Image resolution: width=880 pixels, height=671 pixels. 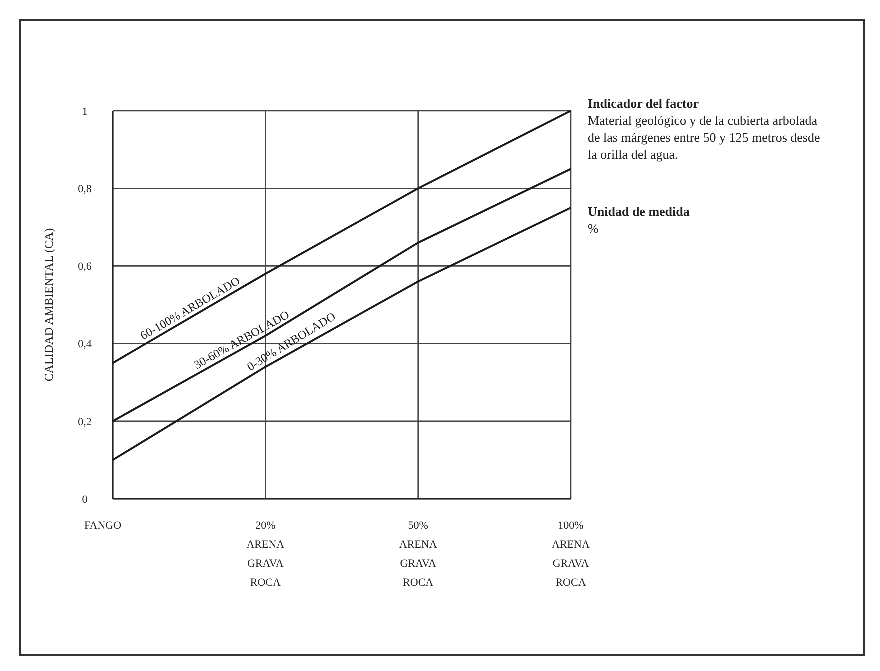 I want to click on y-tick-label: 0,6, so click(x=85, y=267).